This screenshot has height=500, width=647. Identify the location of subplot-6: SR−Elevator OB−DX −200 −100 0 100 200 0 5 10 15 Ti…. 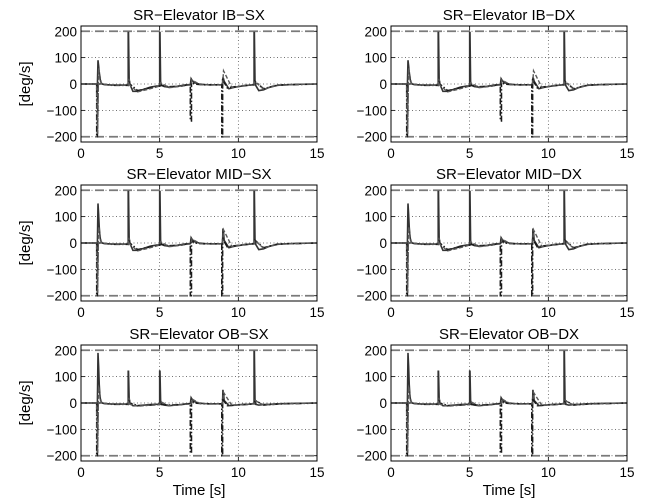
(496, 412).